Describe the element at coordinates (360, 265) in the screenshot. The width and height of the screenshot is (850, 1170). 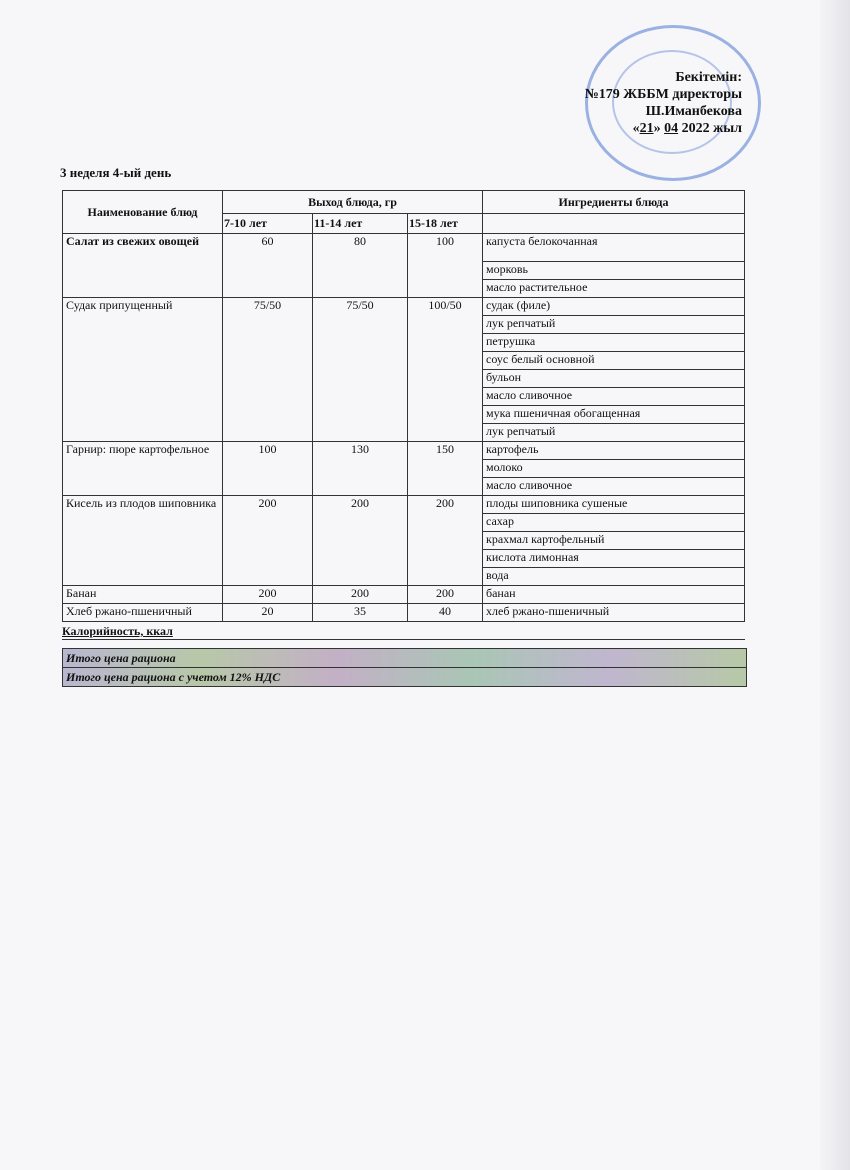
I see `yield-value: 80` at that location.